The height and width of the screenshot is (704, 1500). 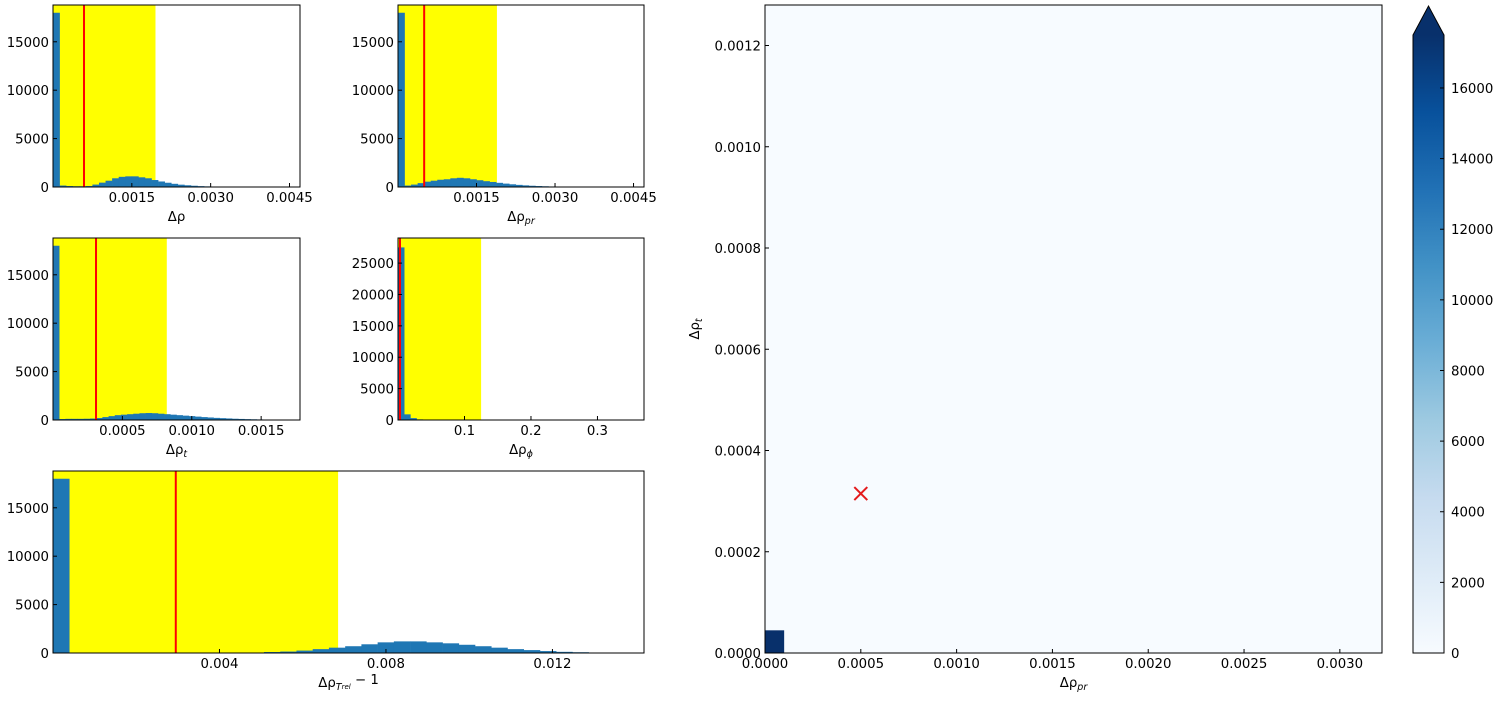 What do you see at coordinates (1455, 654) in the screenshot?
I see `colorbar-tick-label: 0` at bounding box center [1455, 654].